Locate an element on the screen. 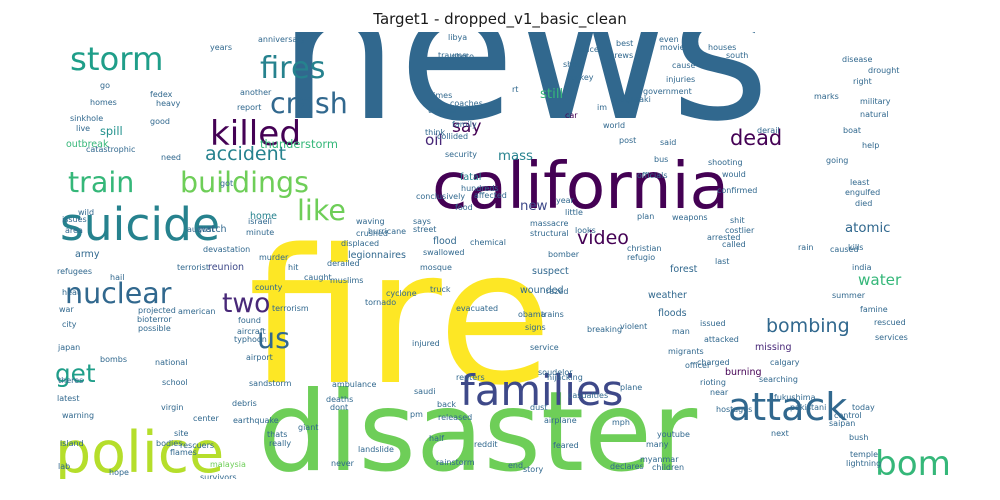 The image size is (1000, 500). word-family: family is located at coordinates (464, 124).